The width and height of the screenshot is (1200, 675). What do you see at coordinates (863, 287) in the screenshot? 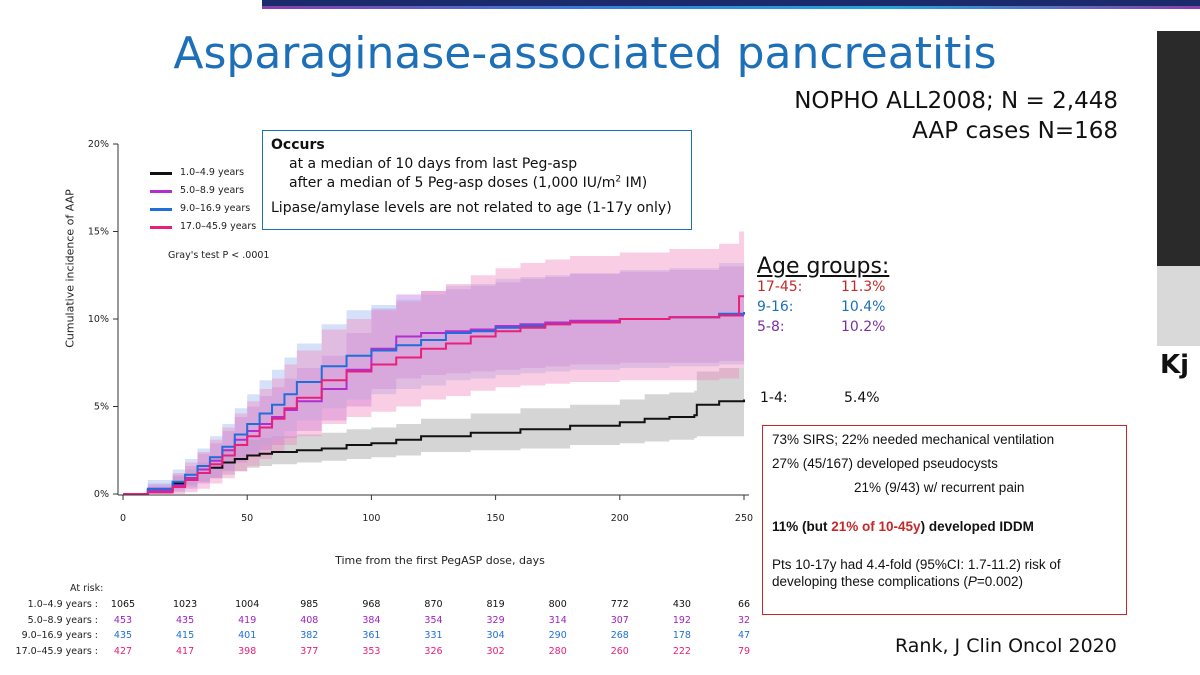
I see `age-group-value: 11.3%` at bounding box center [863, 287].